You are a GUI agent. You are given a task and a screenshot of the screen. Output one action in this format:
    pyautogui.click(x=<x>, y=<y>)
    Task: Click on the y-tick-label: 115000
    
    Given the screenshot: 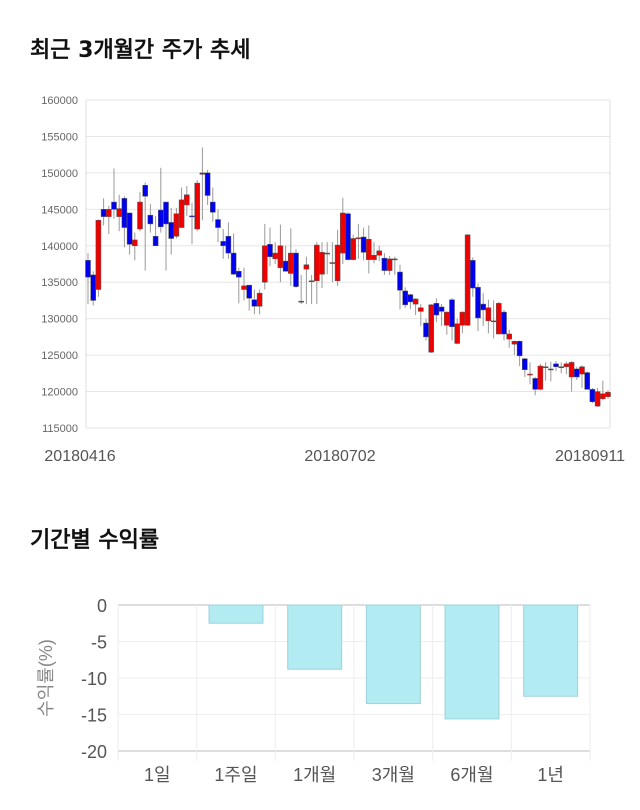 What is the action you would take?
    pyautogui.click(x=60, y=429)
    